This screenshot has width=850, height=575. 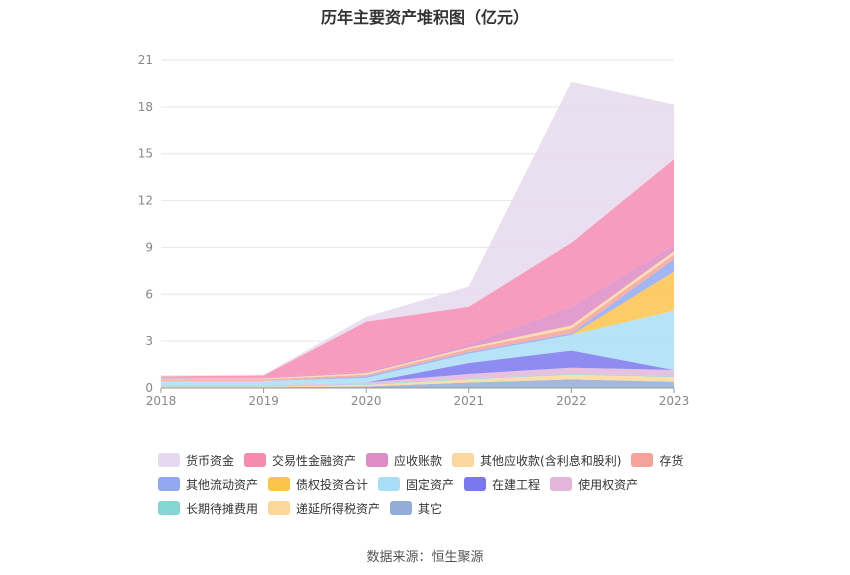 What do you see at coordinates (425, 557) in the screenshot?
I see `data-source-note: 数据来源：恒生聚源` at bounding box center [425, 557].